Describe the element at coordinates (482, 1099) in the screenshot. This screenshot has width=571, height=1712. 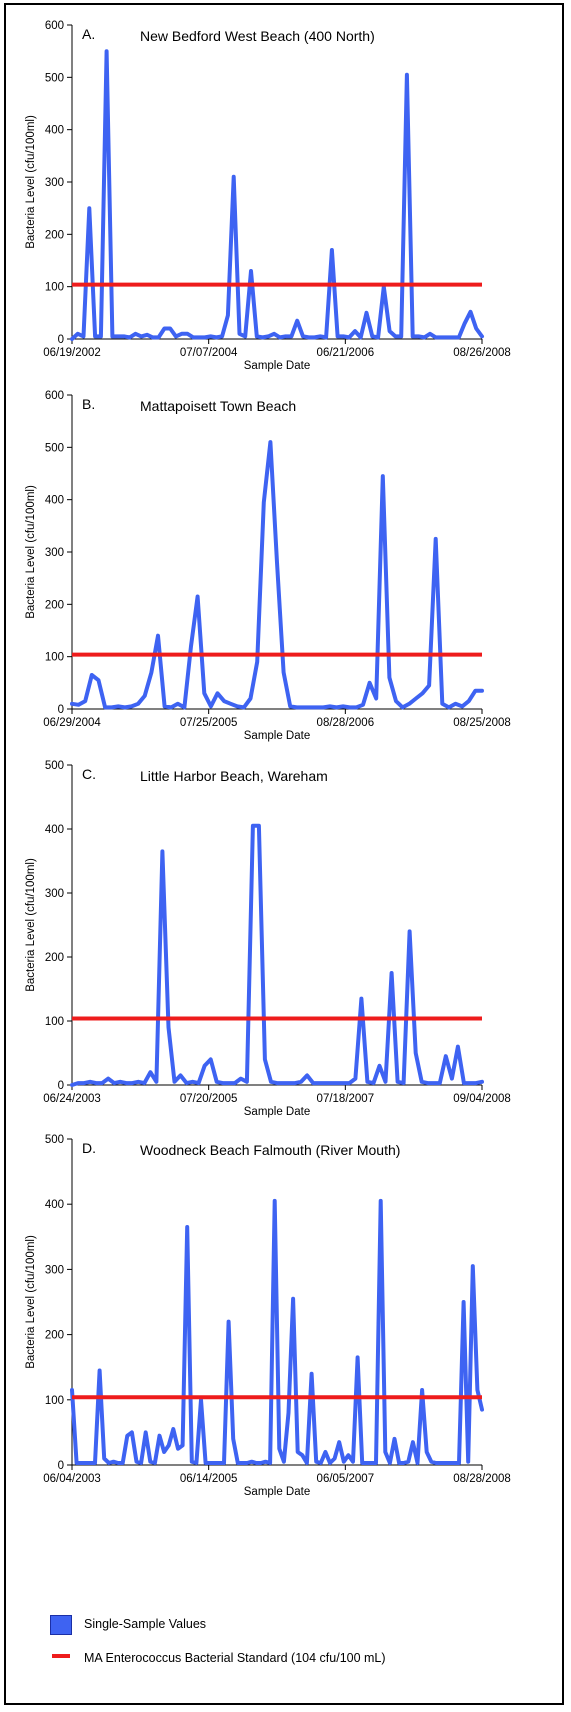
I see `x-tick-label: 09/04/2008` at that location.